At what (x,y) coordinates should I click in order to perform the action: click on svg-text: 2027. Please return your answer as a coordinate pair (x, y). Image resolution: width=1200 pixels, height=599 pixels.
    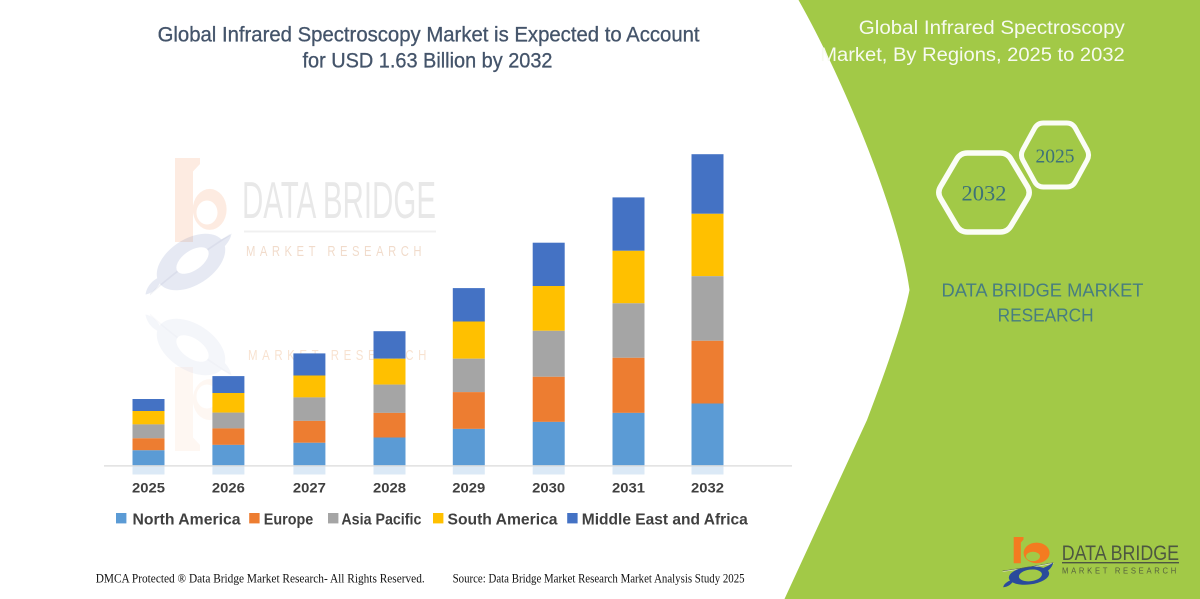
    Looking at the image, I should click on (309, 488).